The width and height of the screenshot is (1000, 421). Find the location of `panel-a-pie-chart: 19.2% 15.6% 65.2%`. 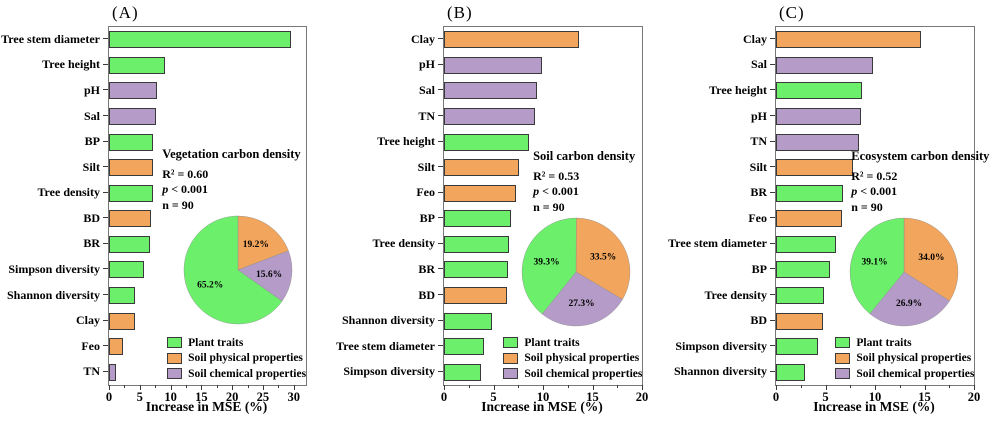

panel-a-pie-chart: 19.2% 15.6% 65.2% is located at coordinates (238, 270).